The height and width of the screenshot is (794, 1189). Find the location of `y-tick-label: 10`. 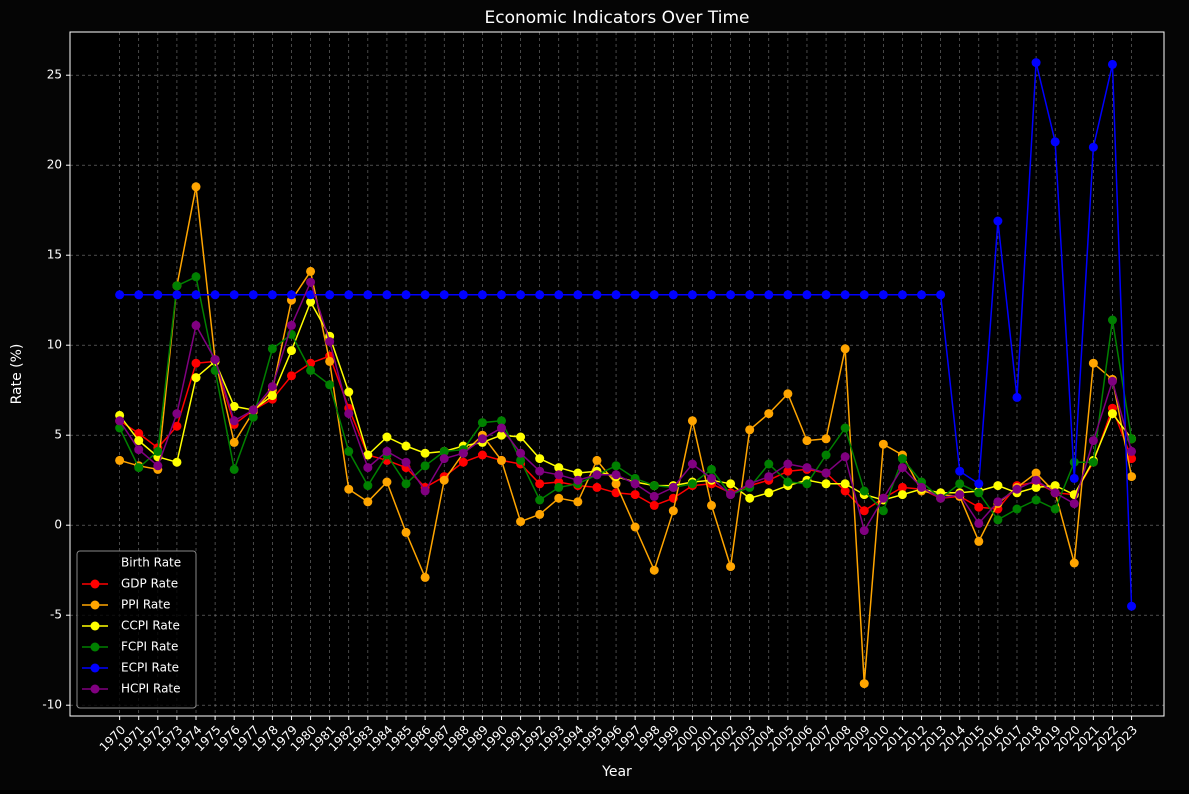

y-tick-label: 10 is located at coordinates (54, 345).